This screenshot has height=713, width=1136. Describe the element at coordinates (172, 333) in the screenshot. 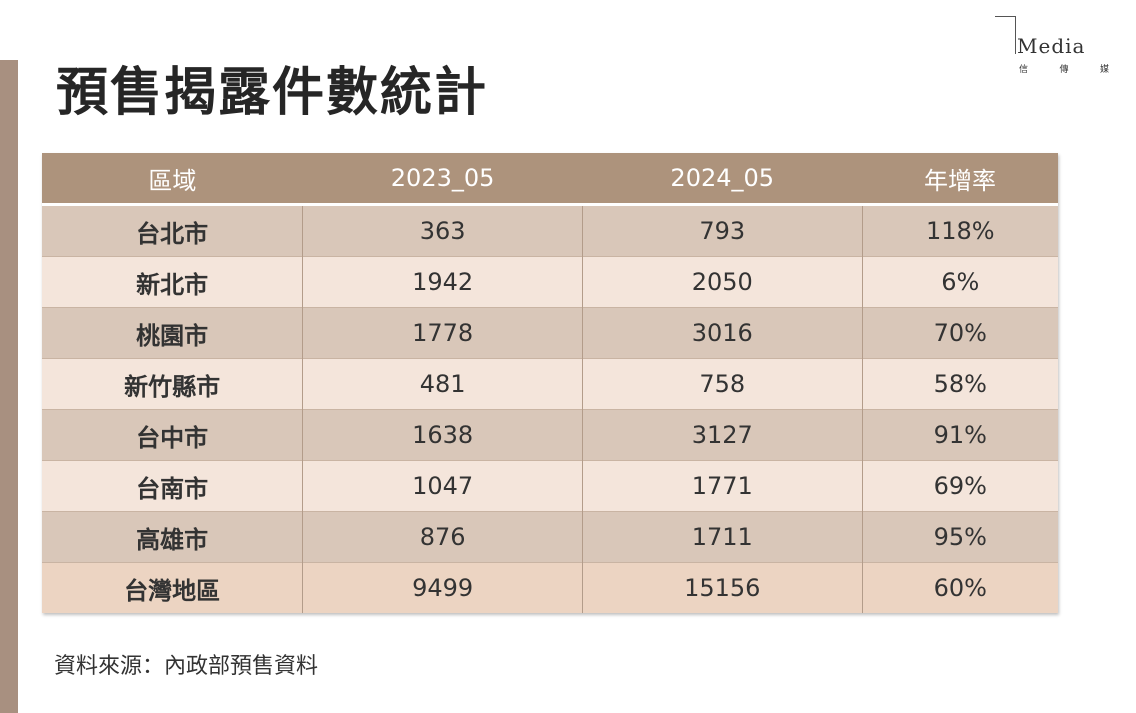

I see `cell-region: 桃園市` at that location.